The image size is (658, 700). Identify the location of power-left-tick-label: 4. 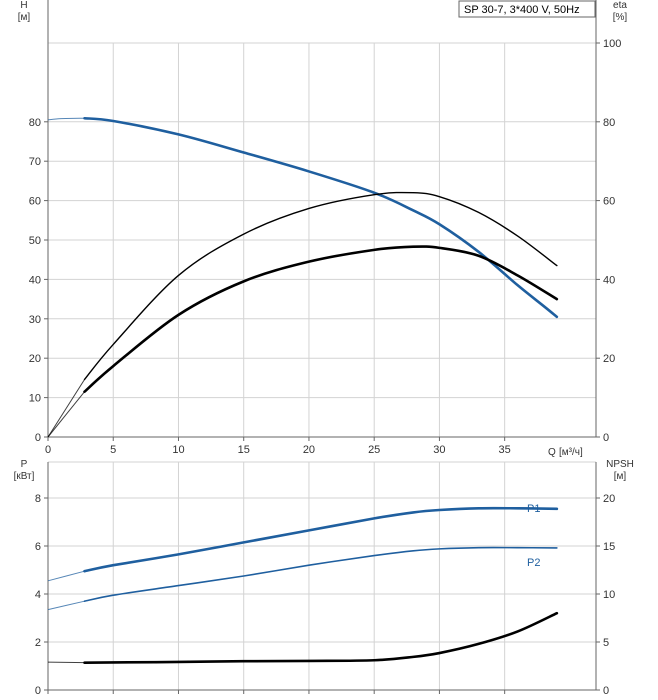
(38, 595).